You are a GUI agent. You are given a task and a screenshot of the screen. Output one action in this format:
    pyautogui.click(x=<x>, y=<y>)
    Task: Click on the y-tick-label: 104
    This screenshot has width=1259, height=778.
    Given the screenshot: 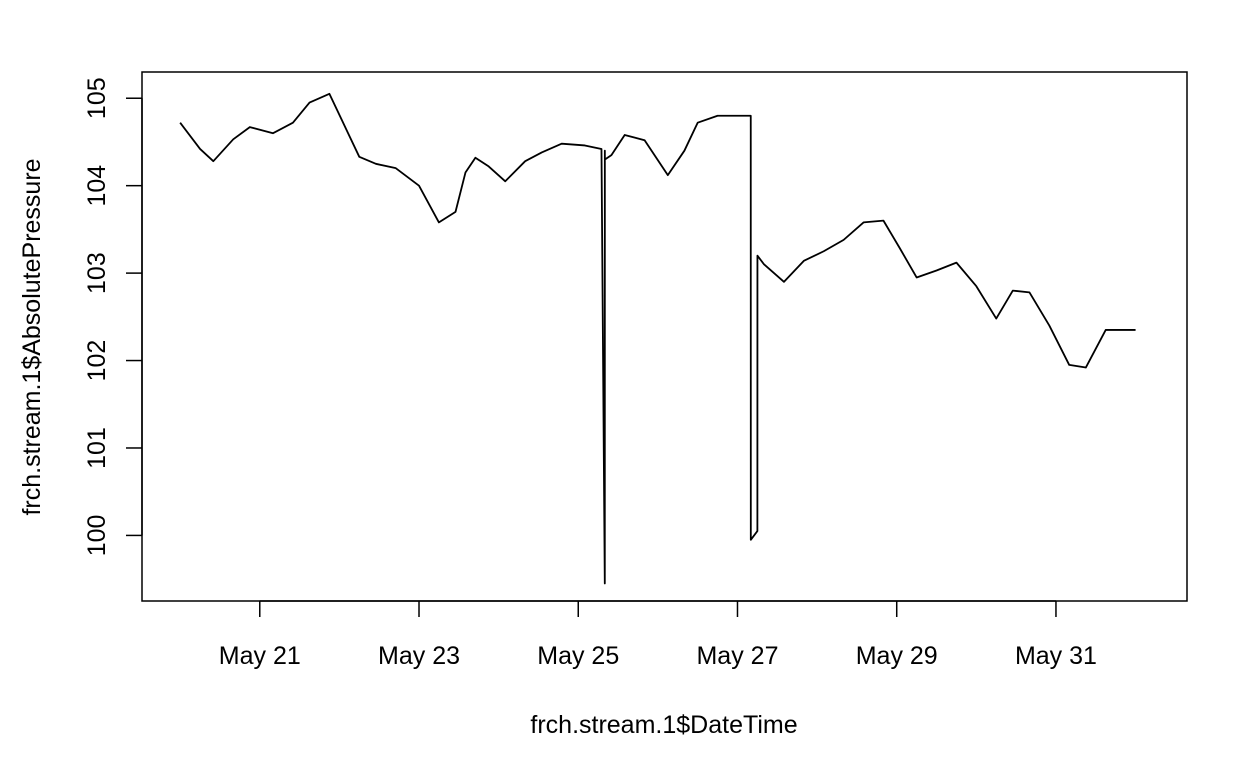 What is the action you would take?
    pyautogui.click(x=97, y=186)
    